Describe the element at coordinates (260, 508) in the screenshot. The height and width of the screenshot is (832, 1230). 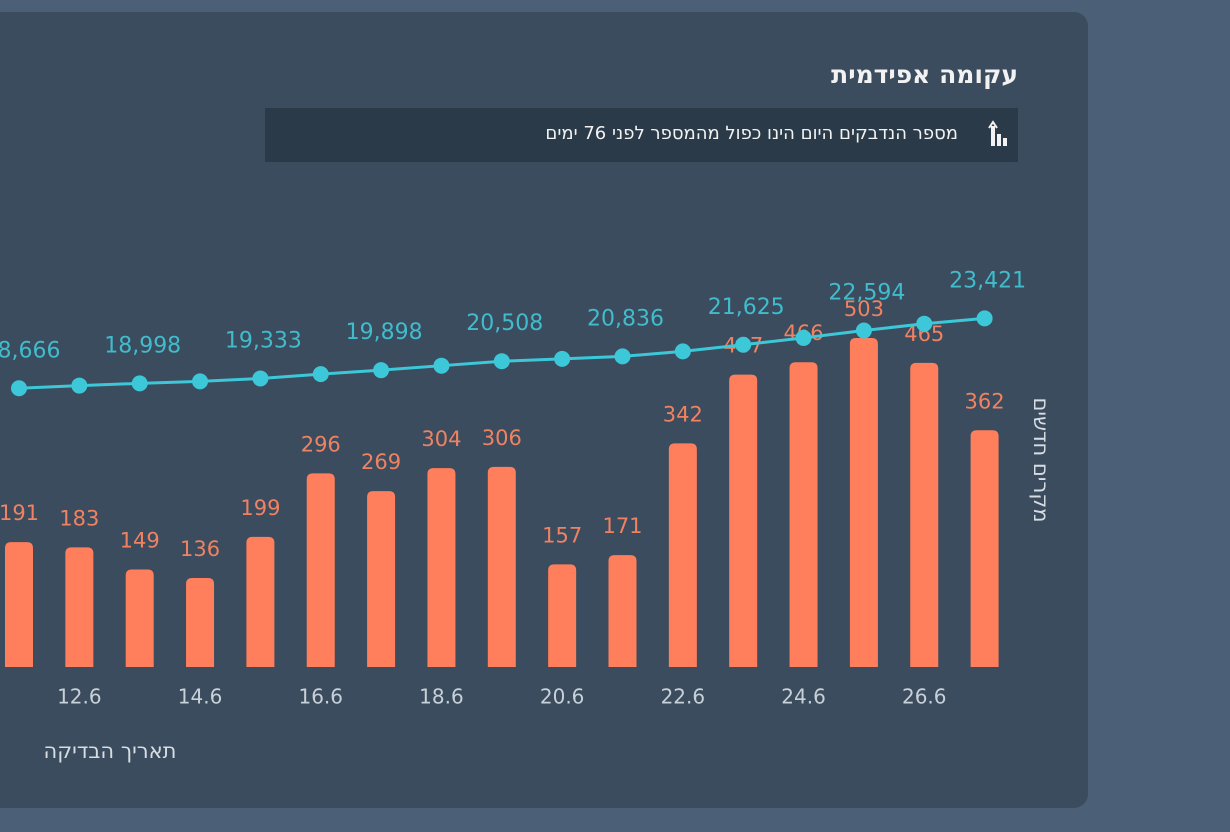
I see `bar-label: 199` at that location.